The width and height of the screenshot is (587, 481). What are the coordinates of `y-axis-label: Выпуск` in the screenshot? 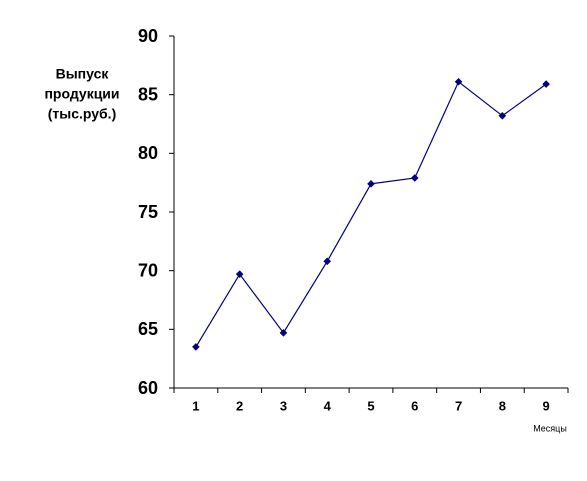 It's located at (83, 74).